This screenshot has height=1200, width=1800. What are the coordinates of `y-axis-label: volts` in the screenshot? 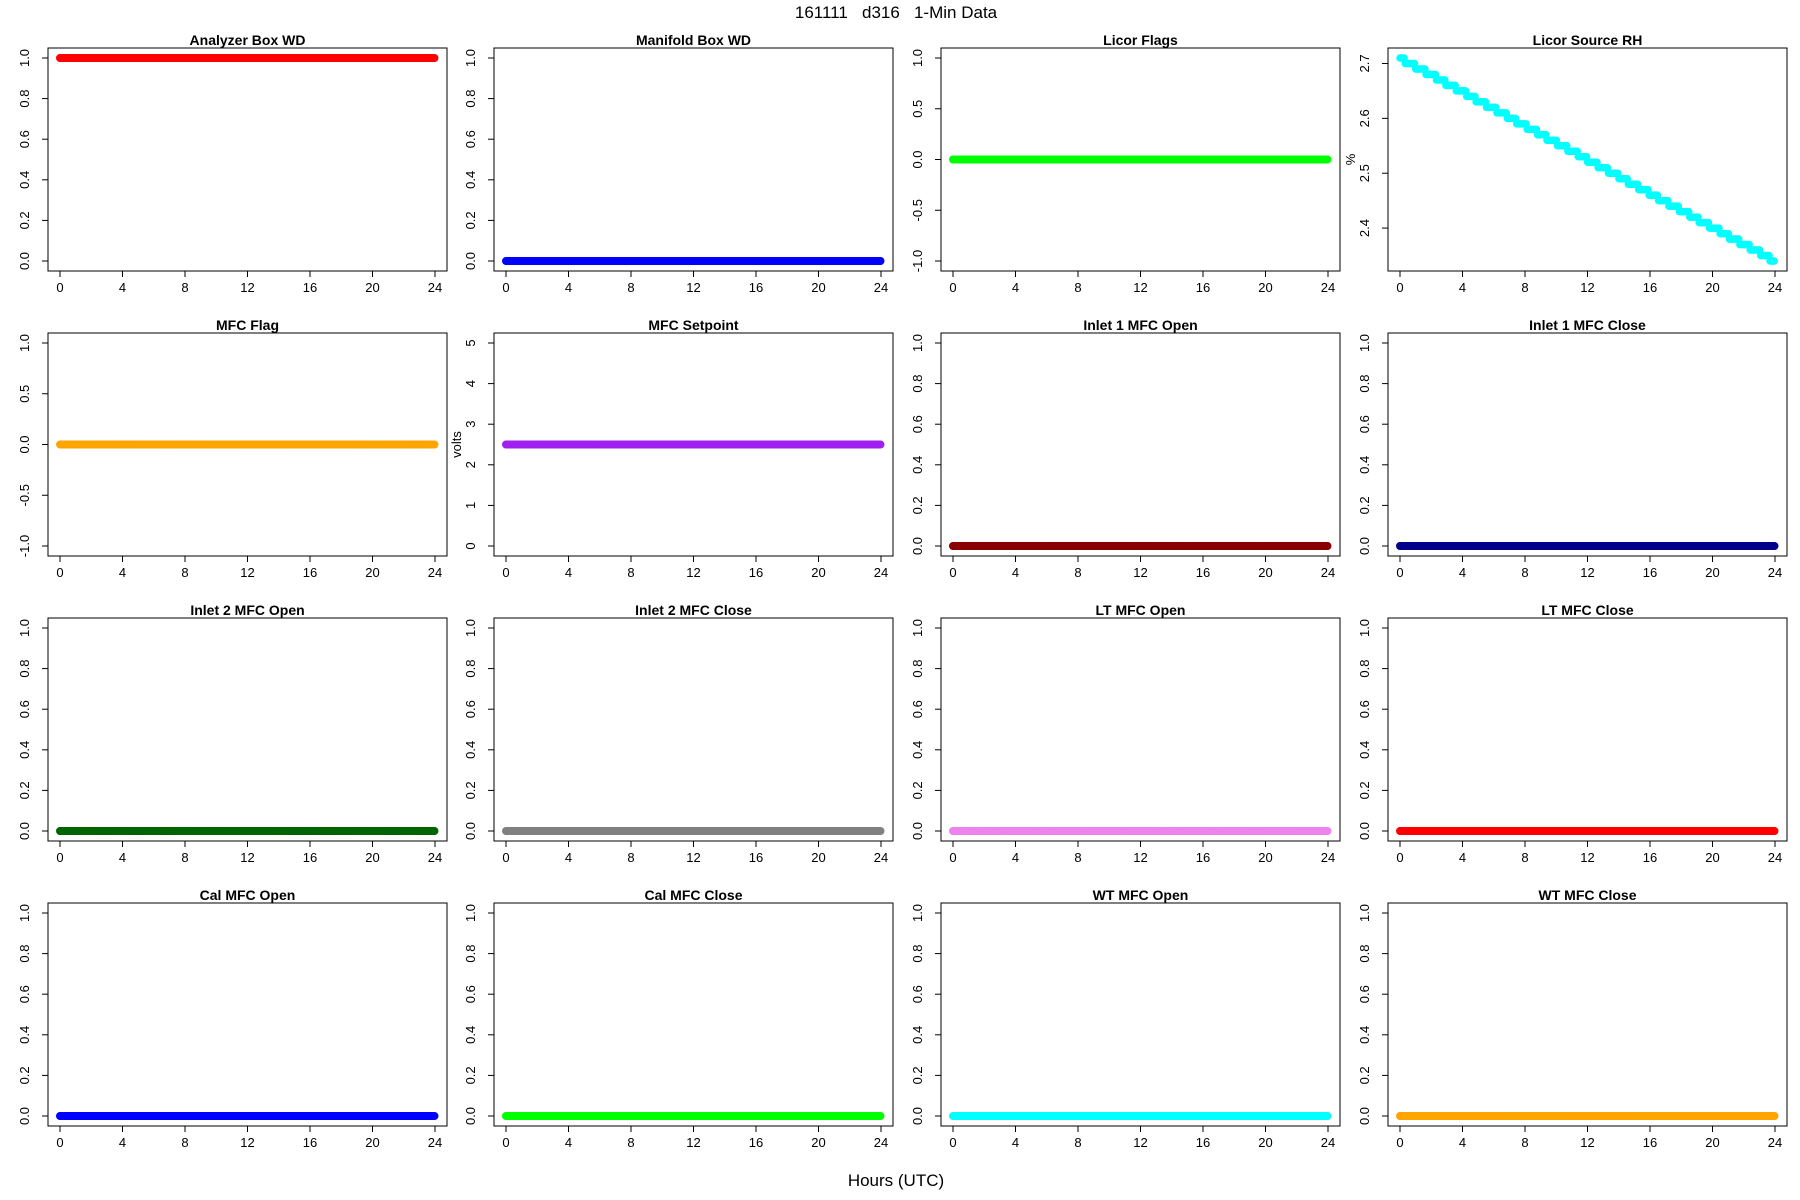 It's located at (456, 444).